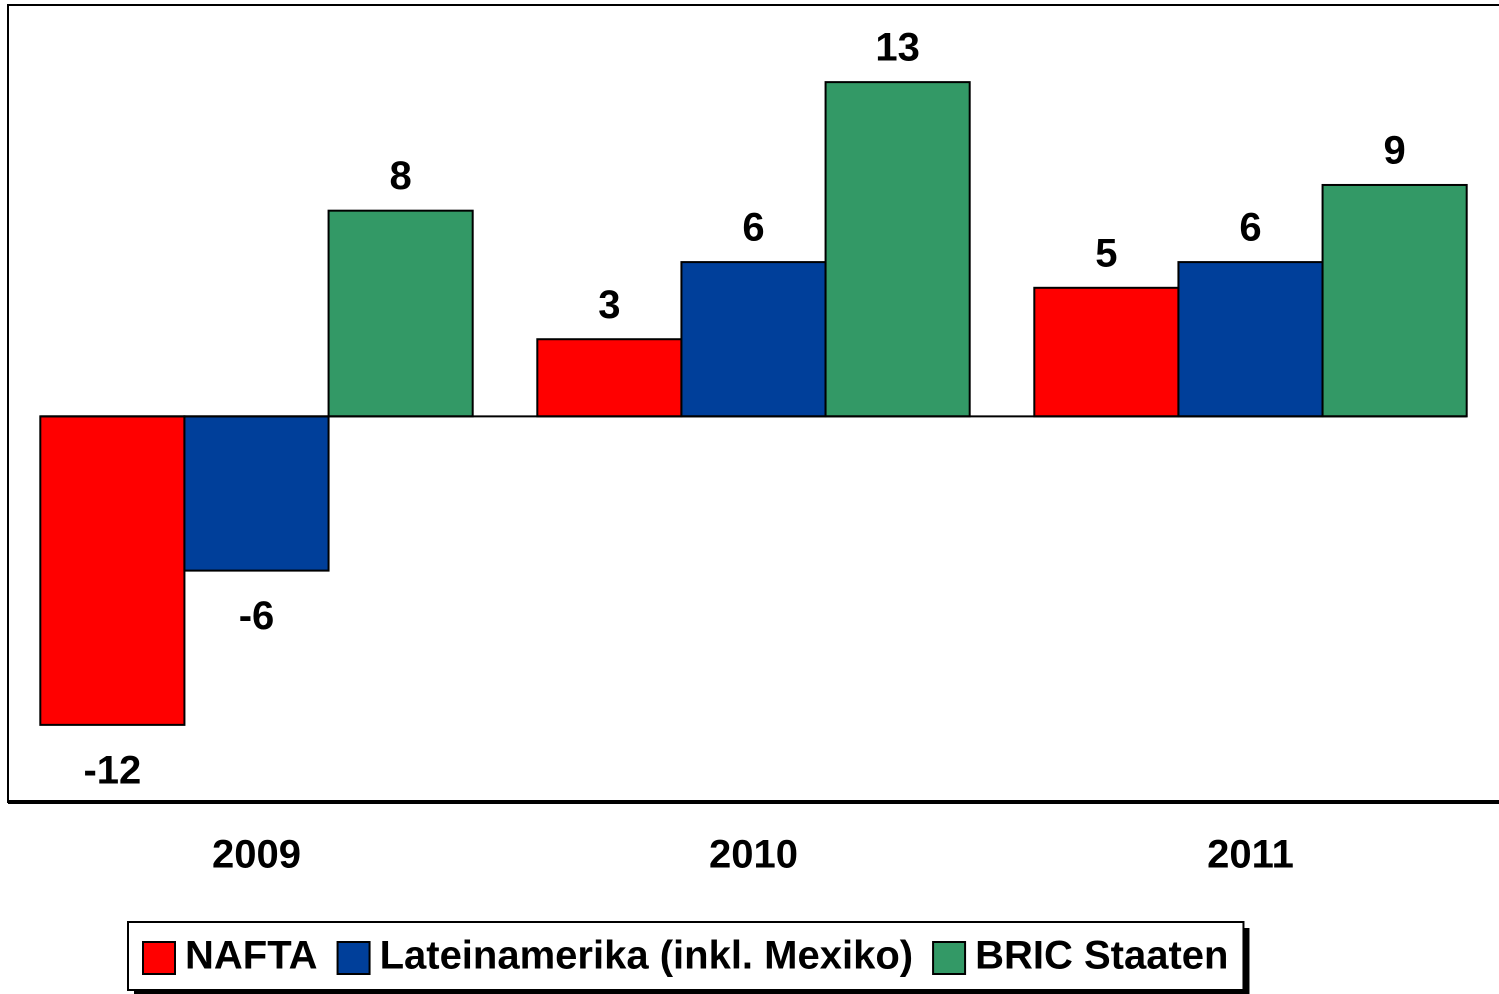  Describe the element at coordinates (1106, 253) in the screenshot. I see `data-label: 5` at that location.